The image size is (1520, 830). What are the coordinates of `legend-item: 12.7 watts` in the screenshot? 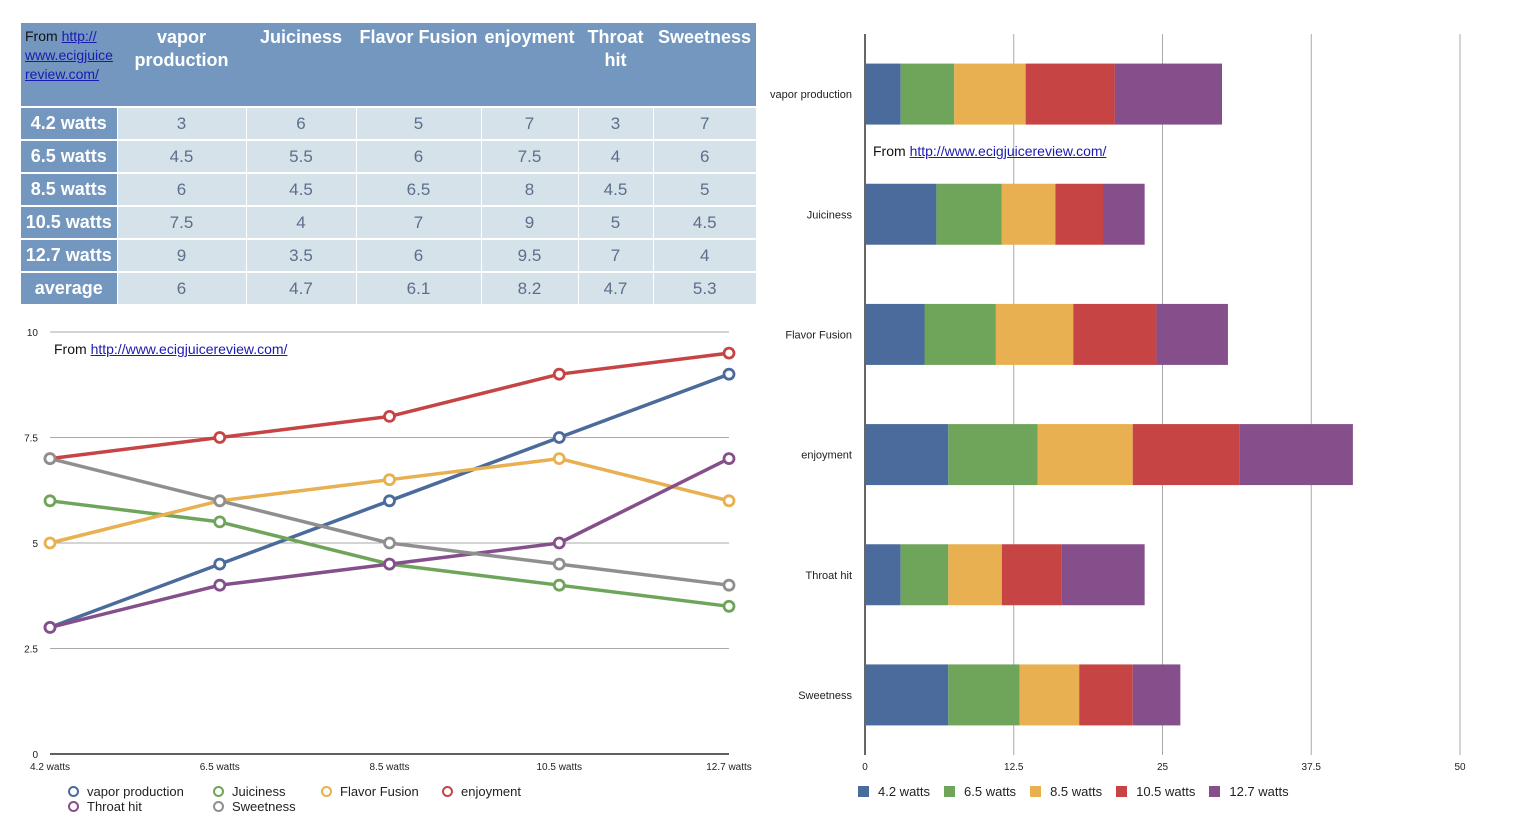 It's located at (1249, 791).